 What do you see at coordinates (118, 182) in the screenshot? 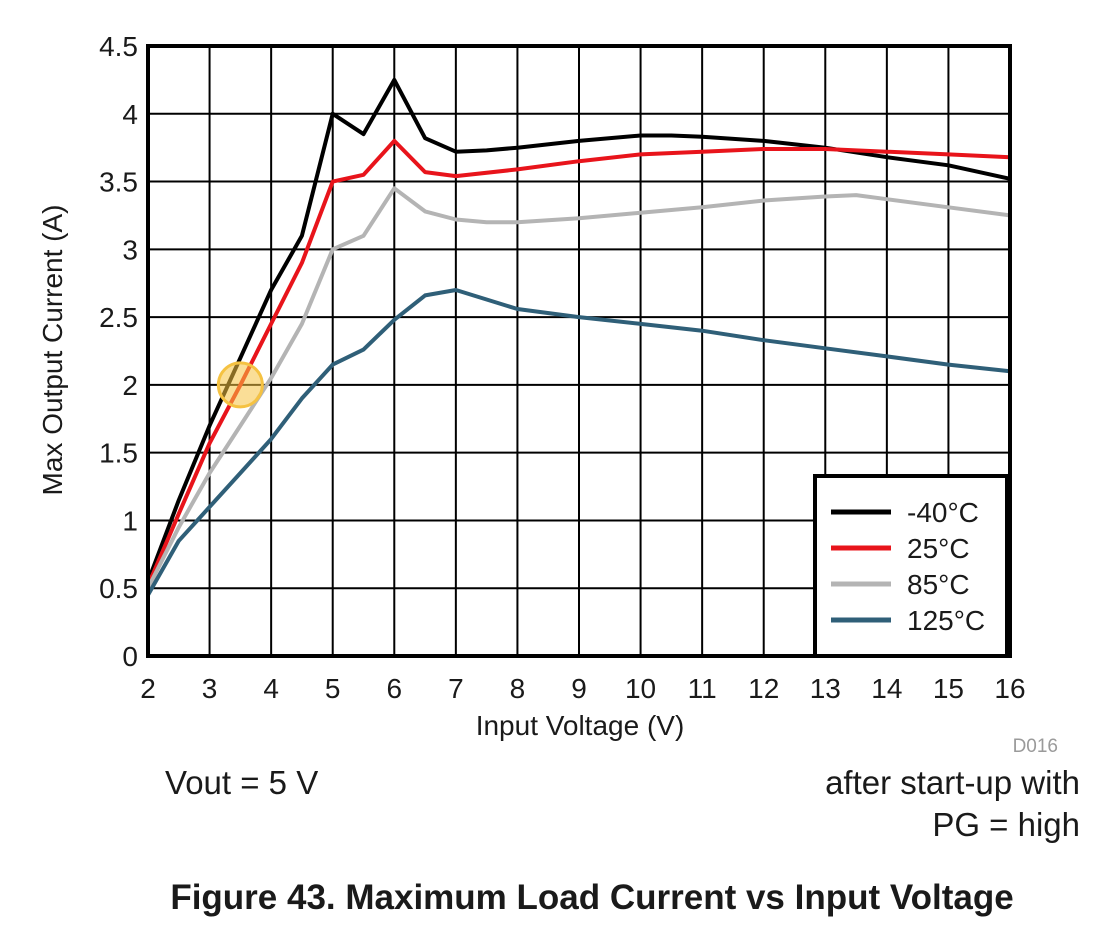
I see `y-tick-label: 3.5` at bounding box center [118, 182].